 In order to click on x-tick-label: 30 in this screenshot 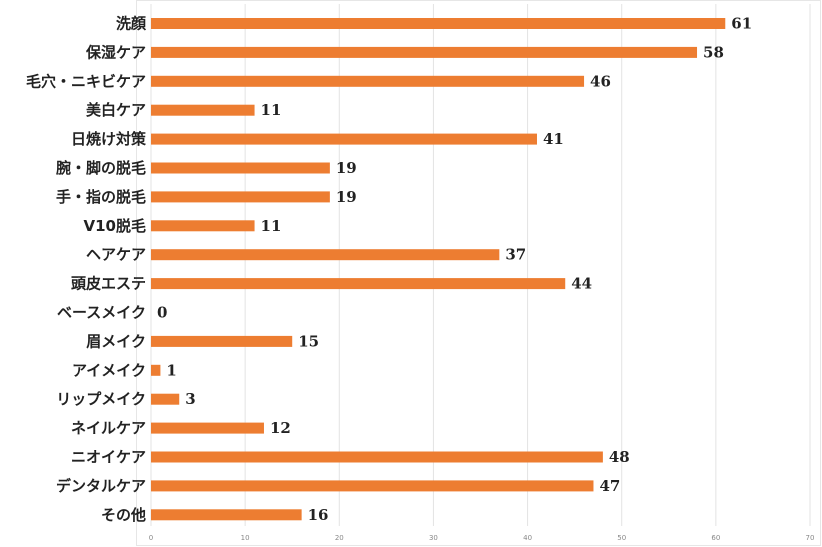, I will do `click(433, 538)`.